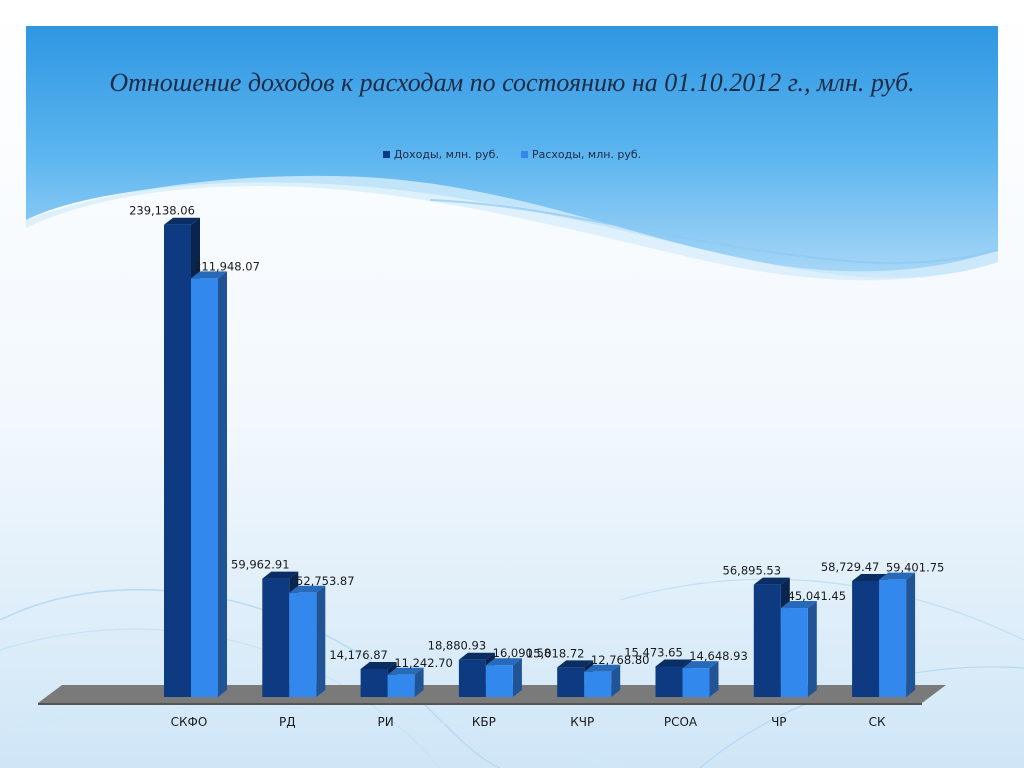 The width and height of the screenshot is (1024, 768). I want to click on data-label-expenses-6: 14,648.93, so click(718, 656).